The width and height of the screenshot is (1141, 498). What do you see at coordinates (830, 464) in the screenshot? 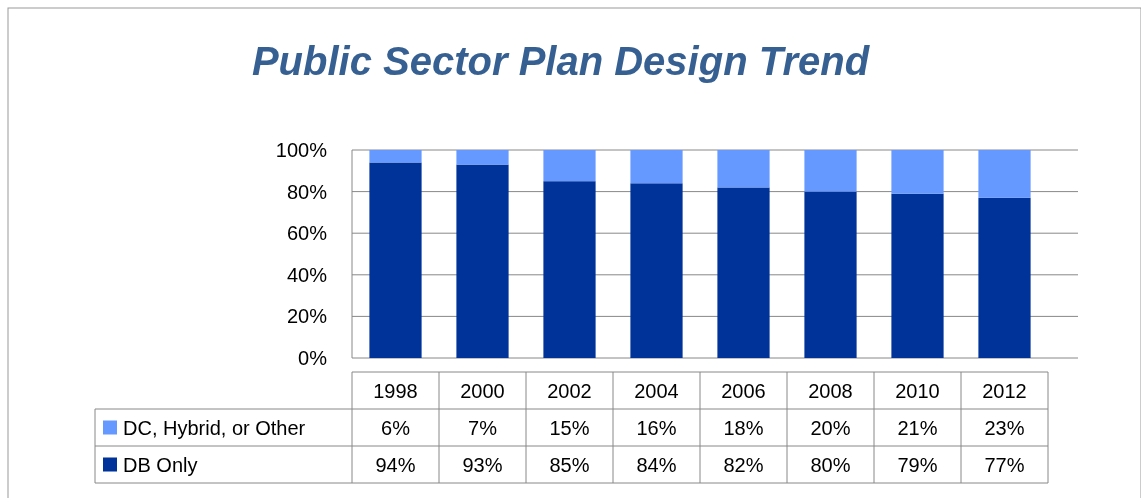
I see `data-label: 80%` at bounding box center [830, 464].